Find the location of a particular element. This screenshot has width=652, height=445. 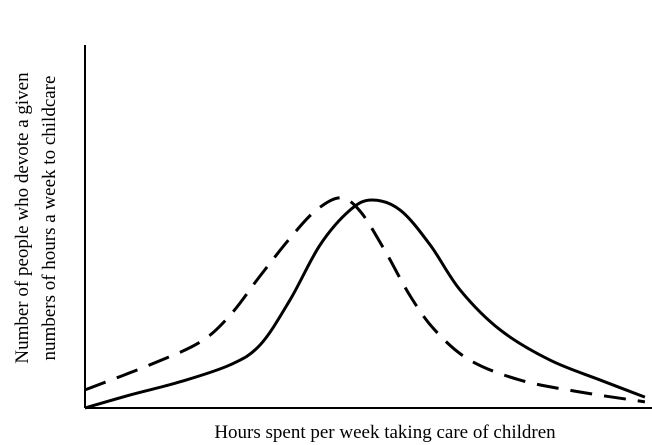

y-axis-label: Number of people who devote a given is located at coordinates (22, 218).